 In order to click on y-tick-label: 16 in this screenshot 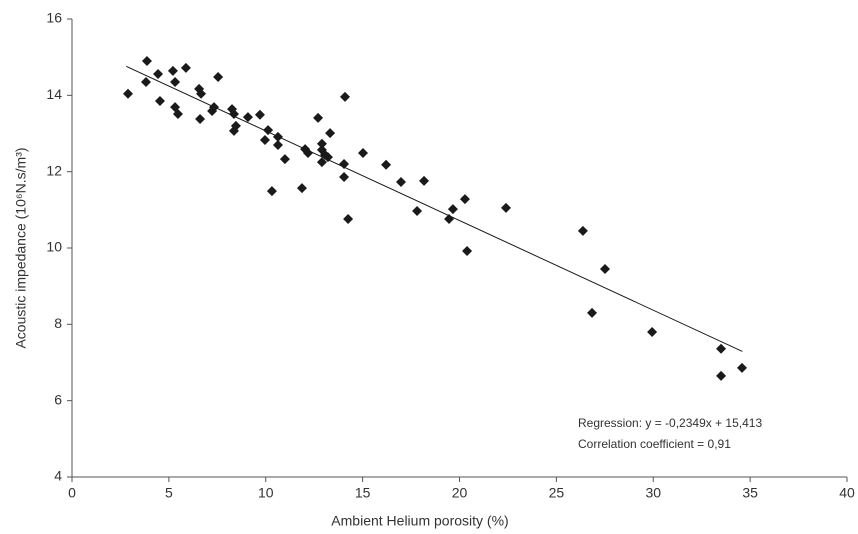, I will do `click(54, 18)`.